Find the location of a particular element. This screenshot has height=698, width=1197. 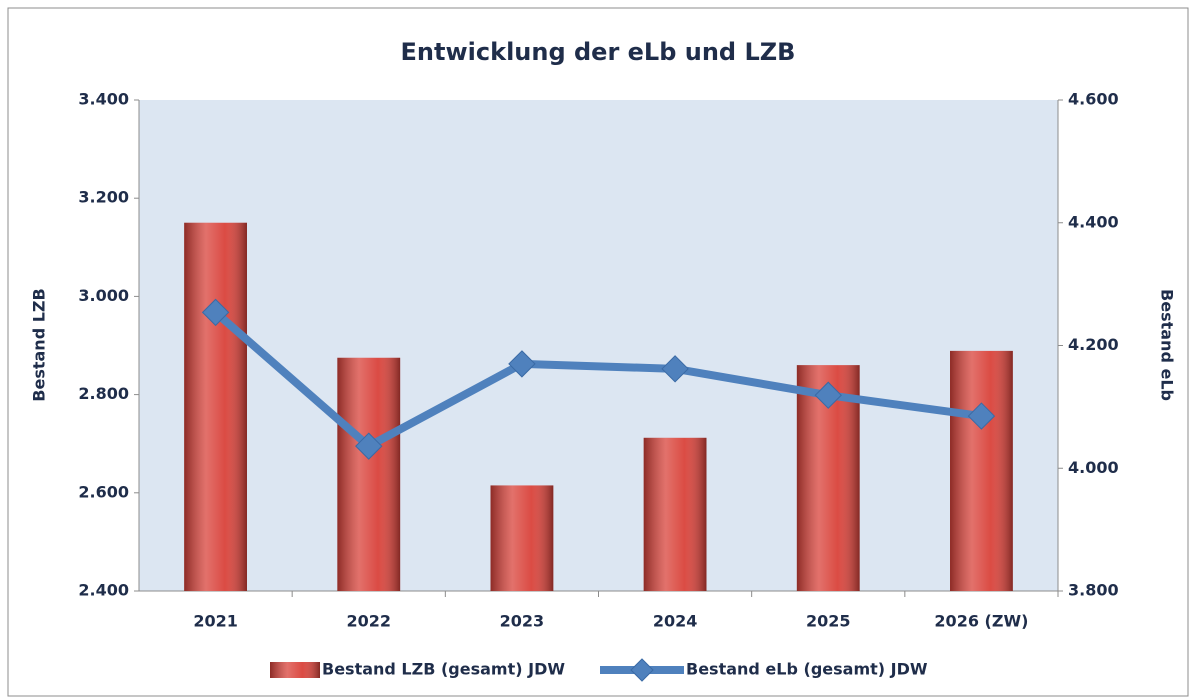

x-tick-label: 2026 (ZW) is located at coordinates (981, 621).